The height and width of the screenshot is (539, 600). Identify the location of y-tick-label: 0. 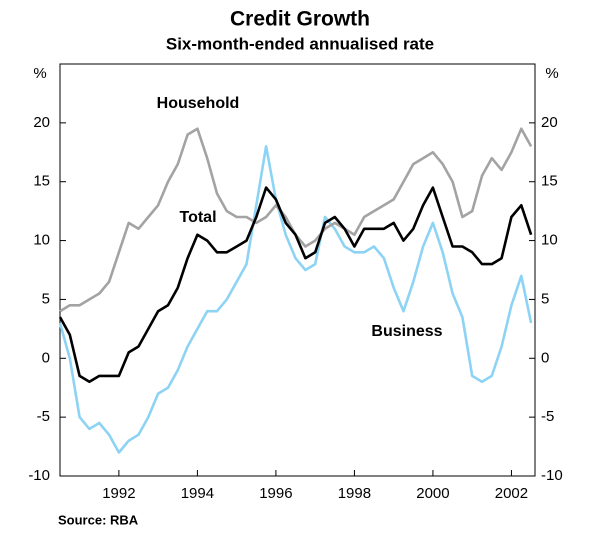
(46, 357).